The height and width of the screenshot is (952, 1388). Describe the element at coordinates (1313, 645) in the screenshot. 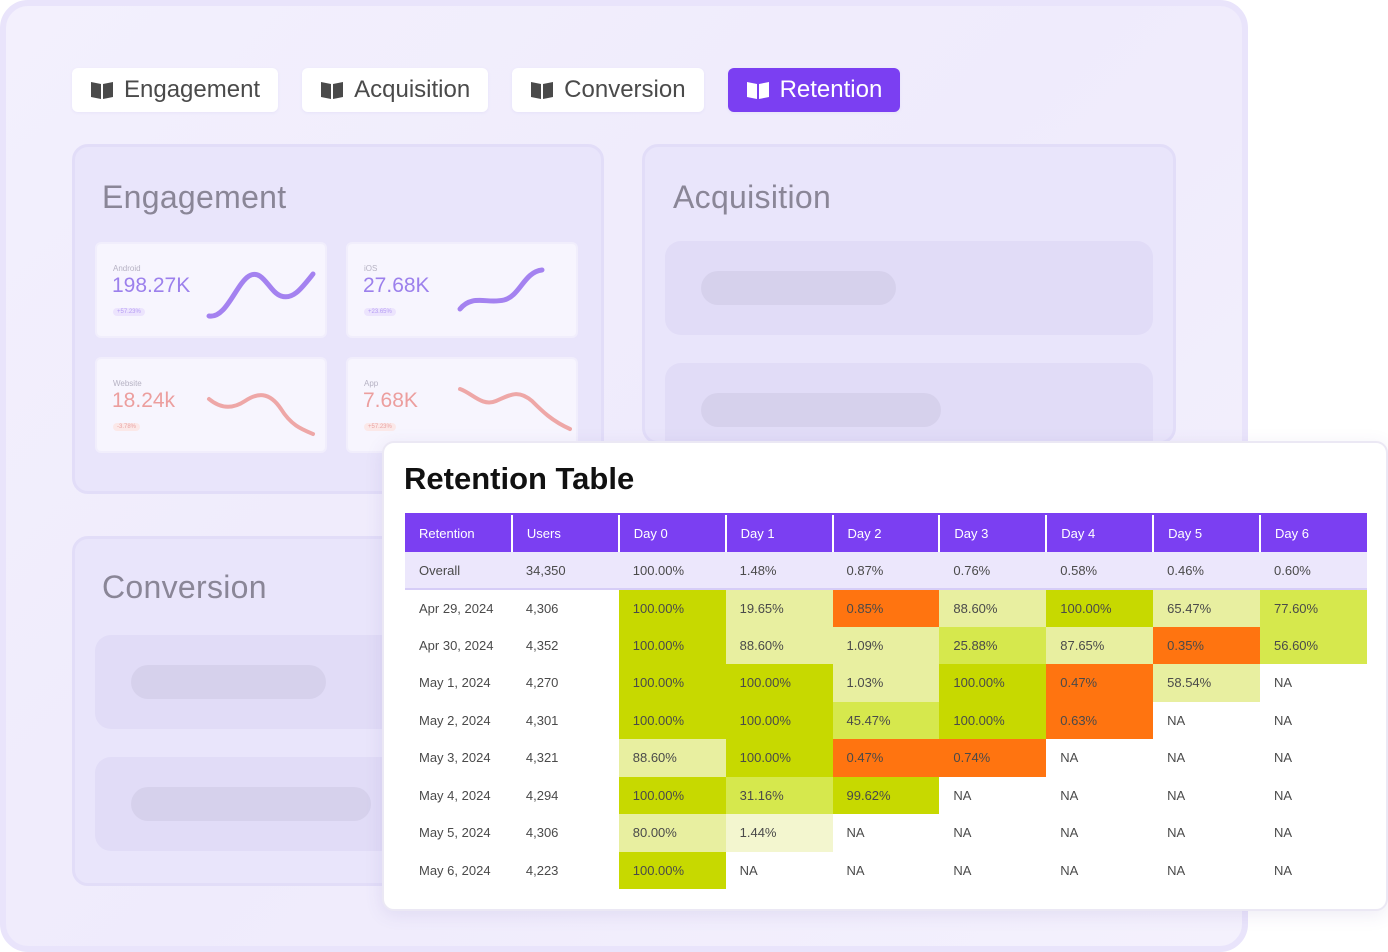

I see `retention-cell: 56.60%` at that location.